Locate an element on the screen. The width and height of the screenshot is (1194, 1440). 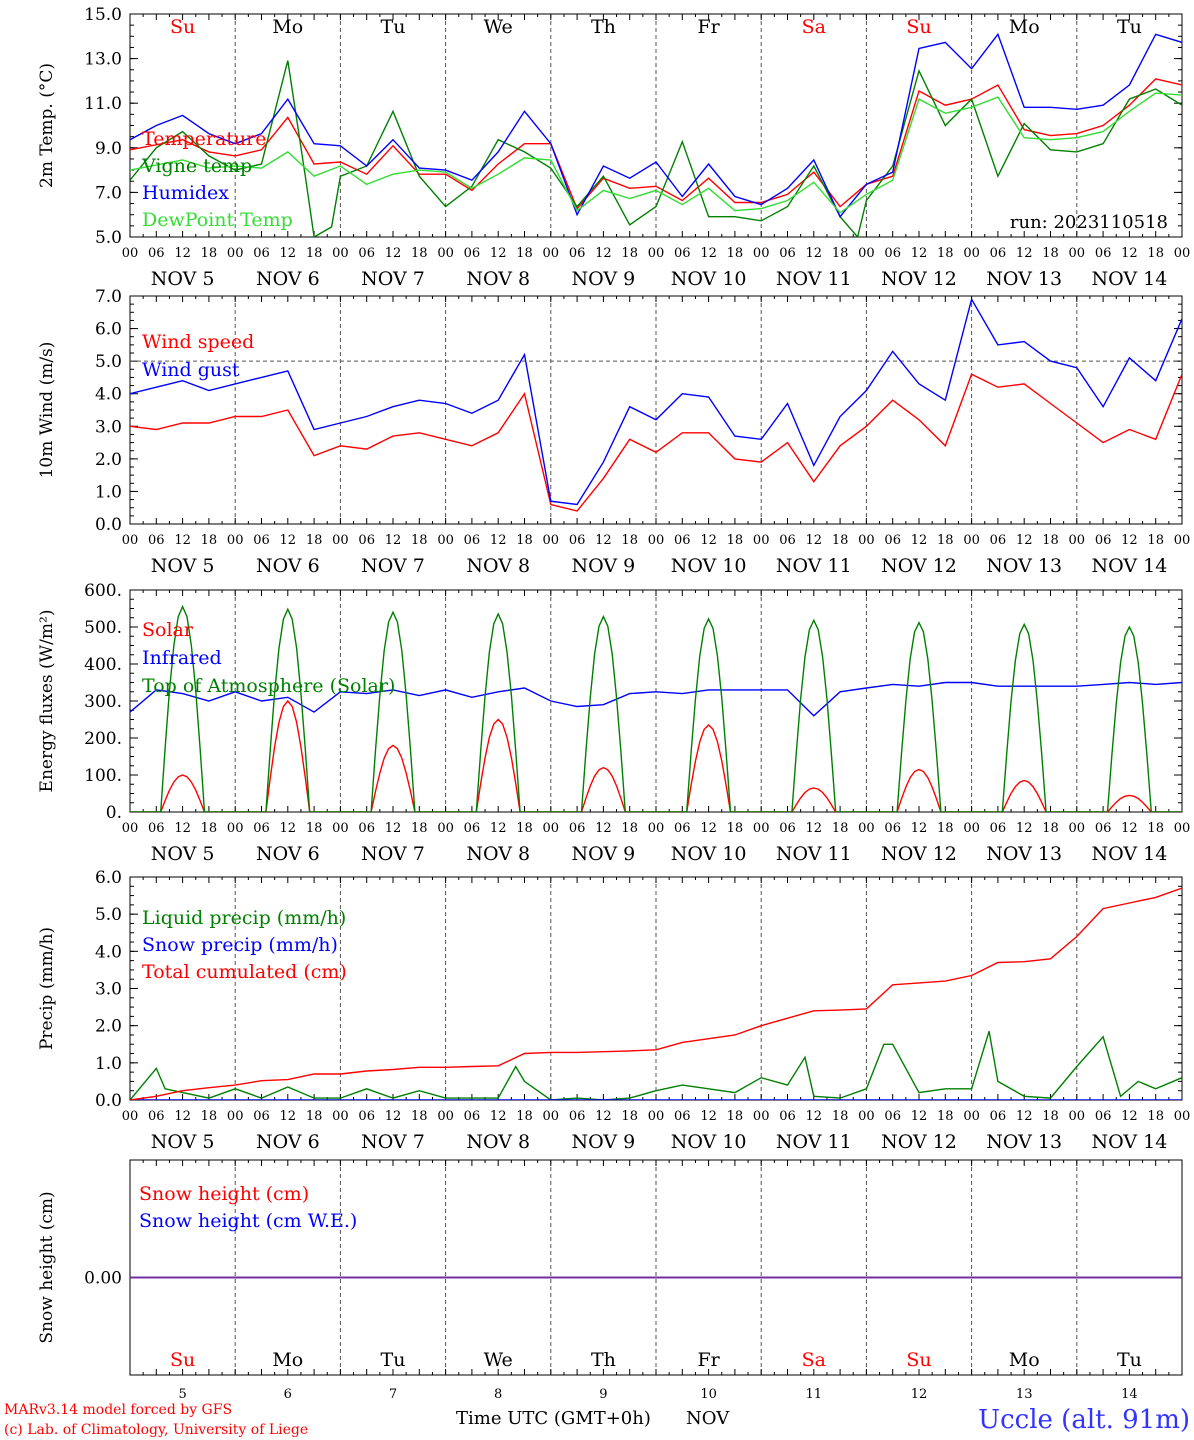
y-tick-label: 200. is located at coordinates (103, 739).